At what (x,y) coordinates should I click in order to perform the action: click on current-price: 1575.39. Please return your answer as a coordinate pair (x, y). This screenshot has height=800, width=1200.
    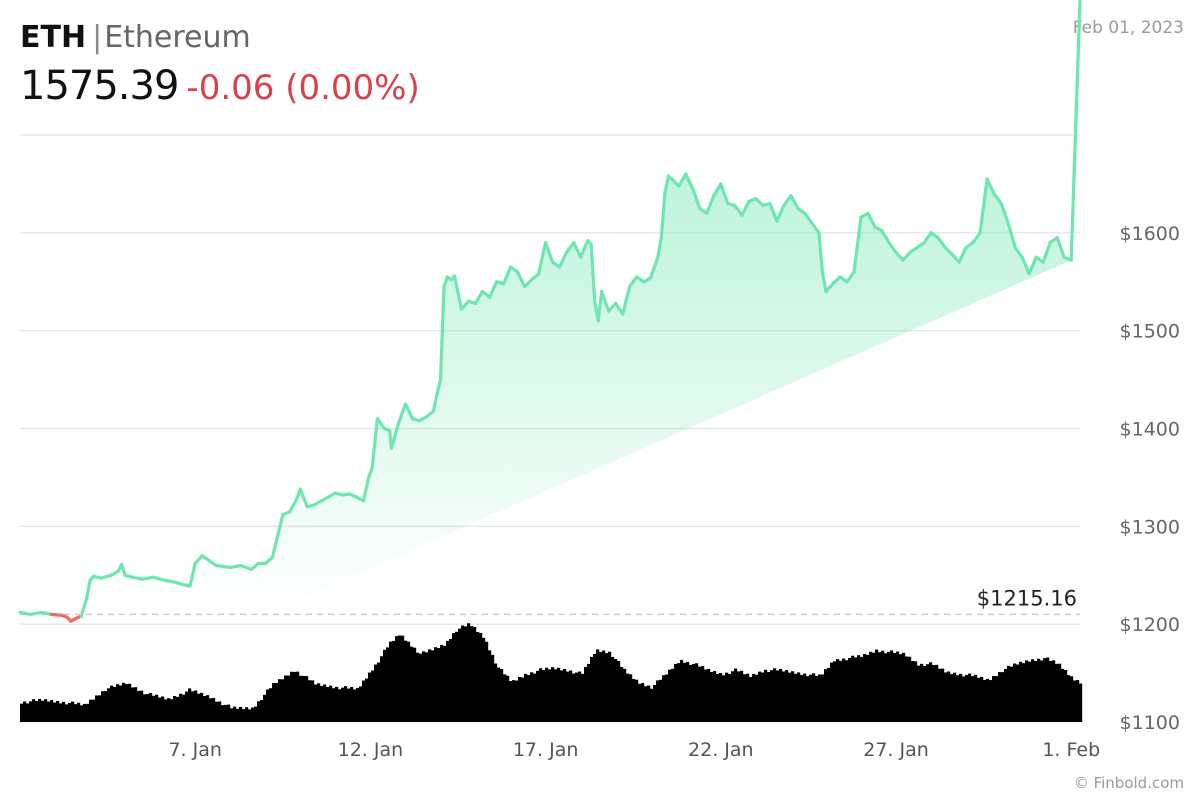
    Looking at the image, I should click on (99, 86).